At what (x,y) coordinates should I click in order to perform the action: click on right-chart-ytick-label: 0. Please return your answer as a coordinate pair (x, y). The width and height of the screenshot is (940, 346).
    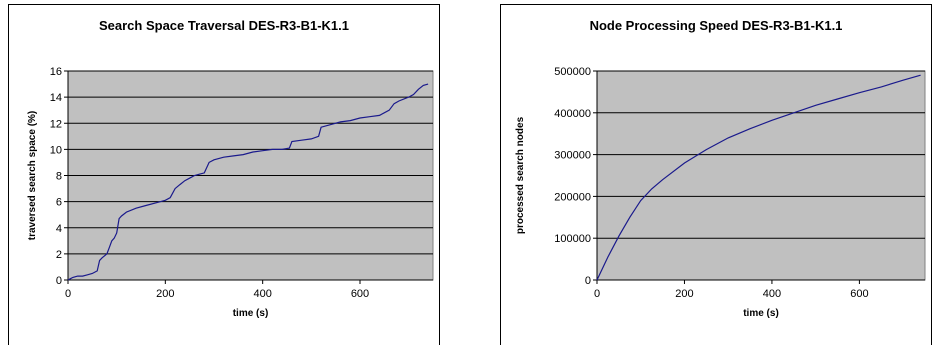
    Looking at the image, I should click on (588, 281).